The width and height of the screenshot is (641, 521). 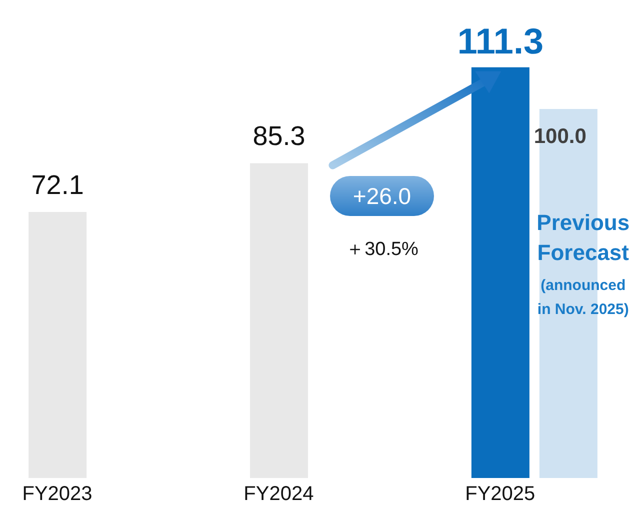 I want to click on data-label: 72.1, so click(x=57, y=185).